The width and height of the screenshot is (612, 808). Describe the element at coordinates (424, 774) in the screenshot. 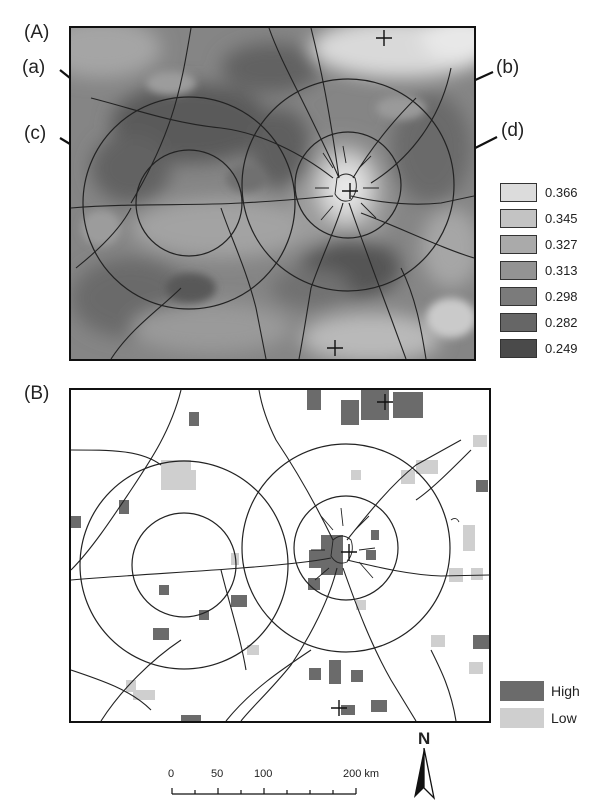

I see `north-arrow-icon` at that location.